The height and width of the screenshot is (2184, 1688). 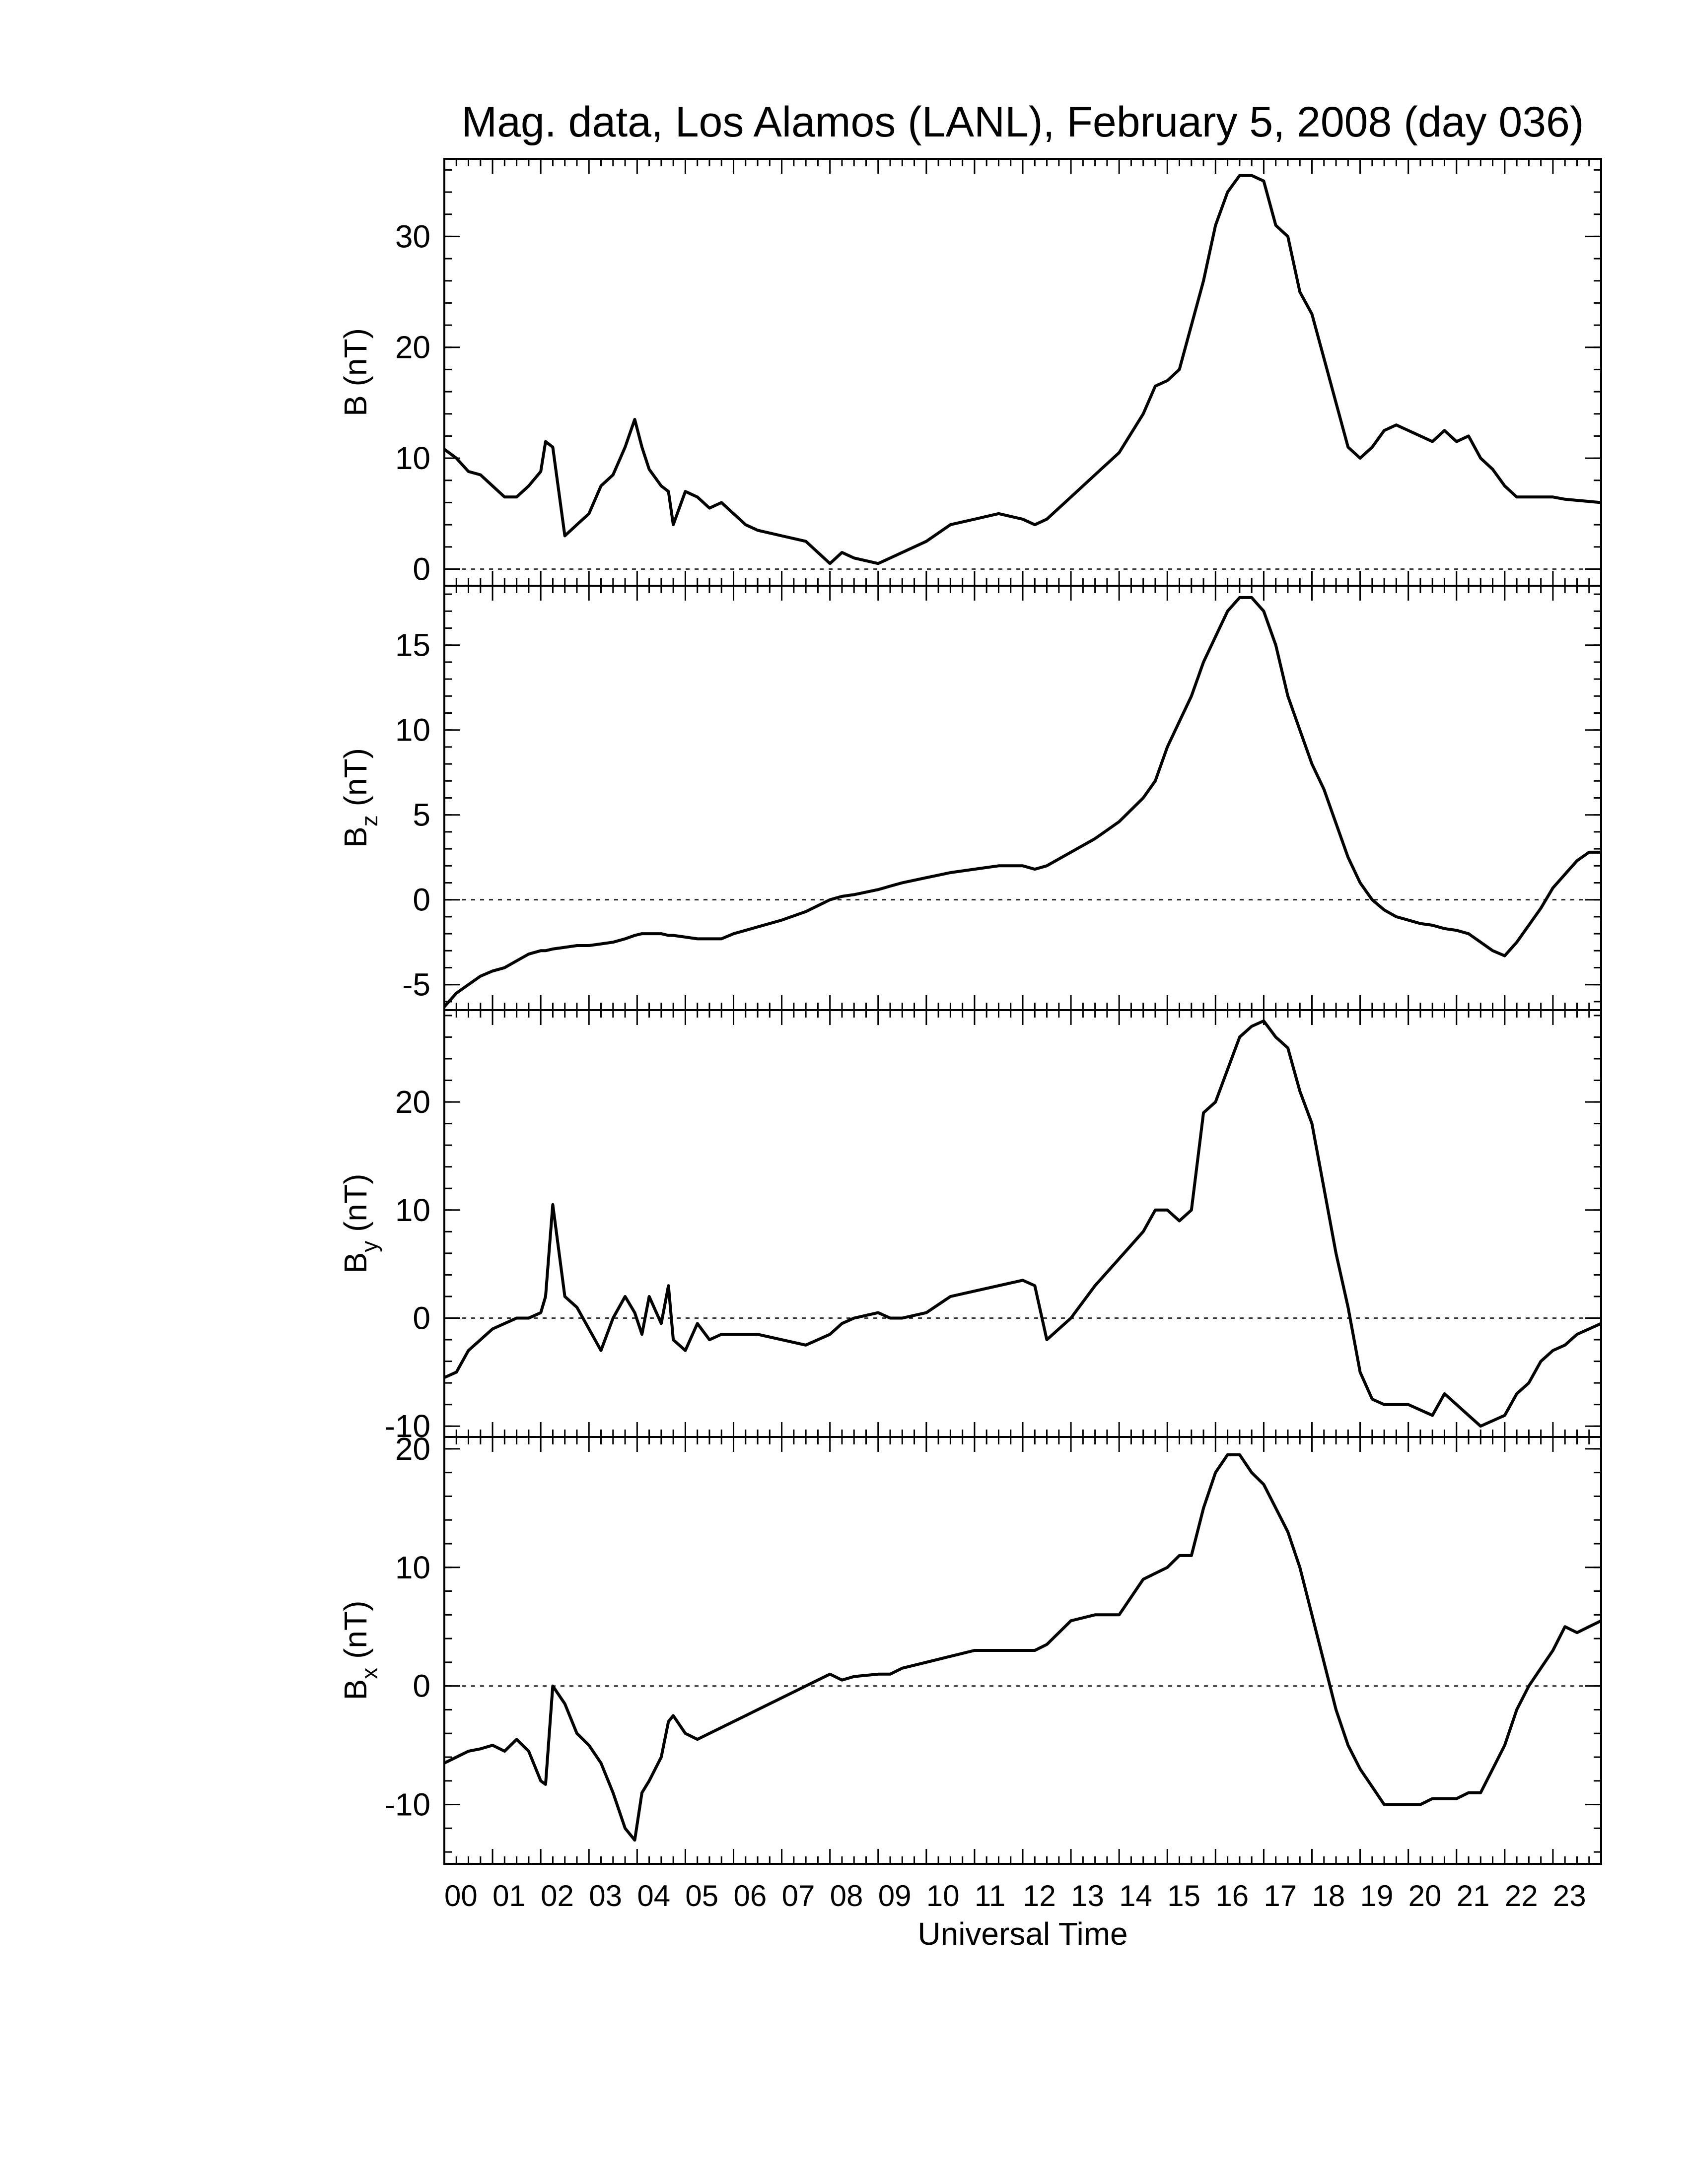 What do you see at coordinates (1473, 1895) in the screenshot?
I see `x-tick-label: 21` at bounding box center [1473, 1895].